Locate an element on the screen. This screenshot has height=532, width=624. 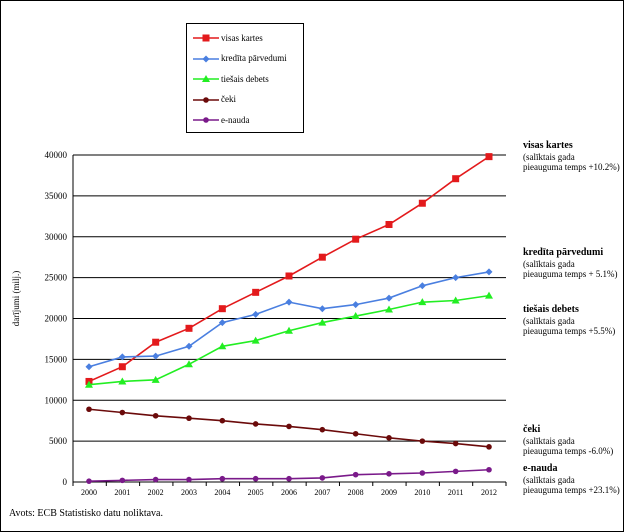
x-tick-label: 2007 is located at coordinates (322, 492).